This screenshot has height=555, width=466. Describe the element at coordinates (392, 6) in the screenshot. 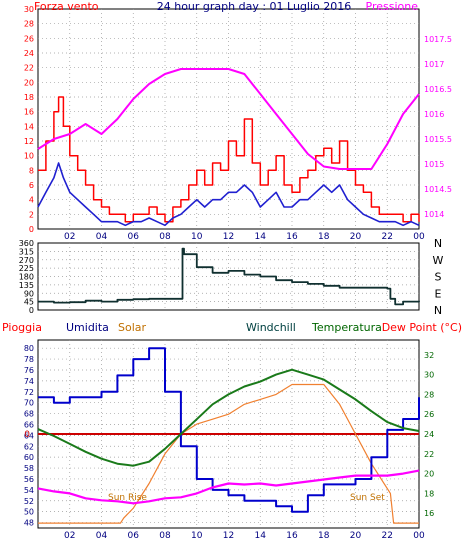

I see `pressure-label: Pressione` at that location.